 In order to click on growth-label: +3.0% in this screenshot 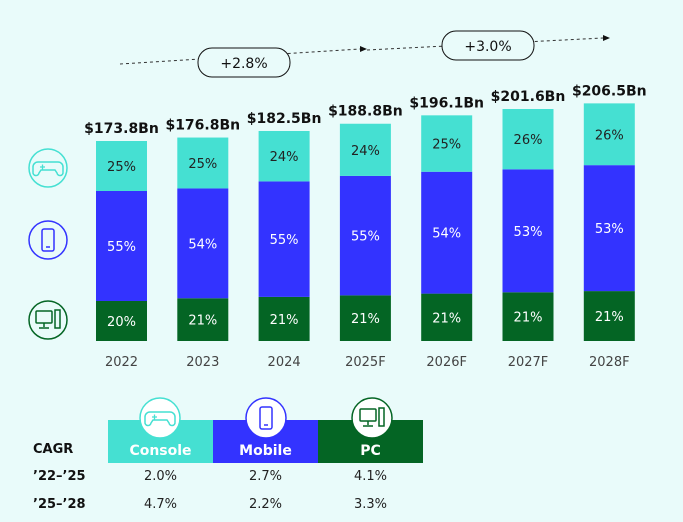, I will do `click(487, 47)`.